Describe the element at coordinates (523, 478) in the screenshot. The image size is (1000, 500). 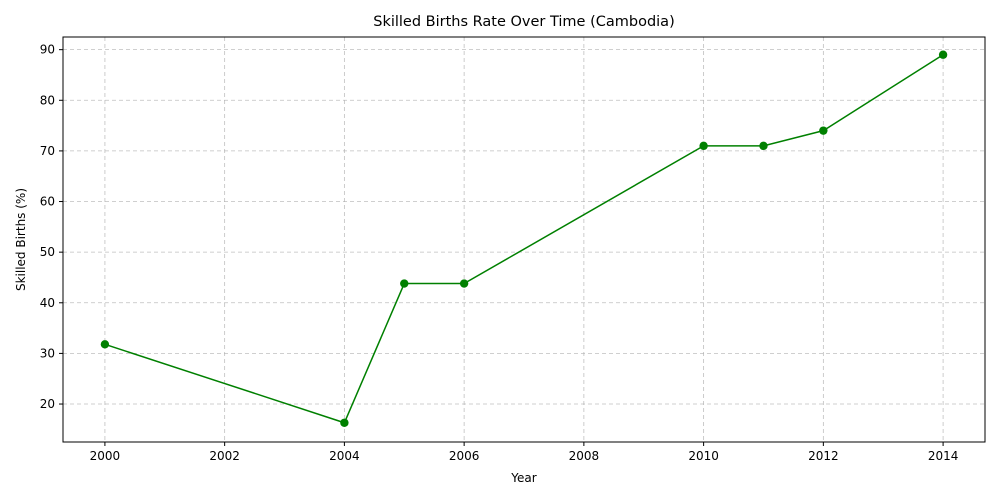
I see `x-axis-label: Year` at that location.